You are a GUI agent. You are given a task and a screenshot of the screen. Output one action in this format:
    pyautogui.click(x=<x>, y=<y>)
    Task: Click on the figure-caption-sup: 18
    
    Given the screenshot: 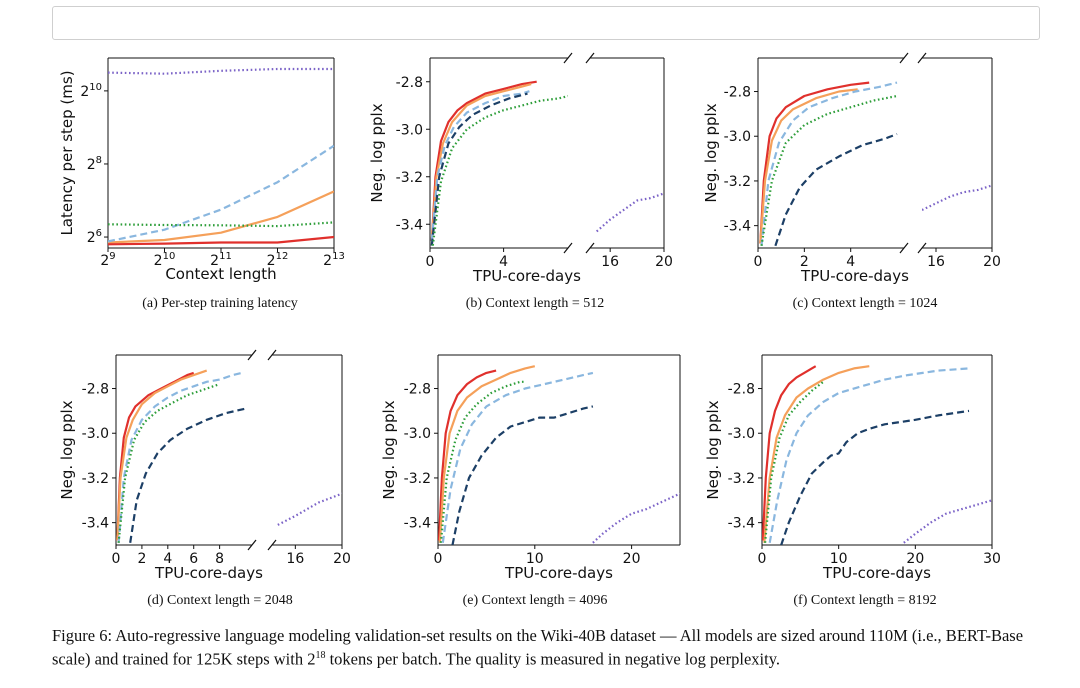 What is the action you would take?
    pyautogui.click(x=320, y=655)
    